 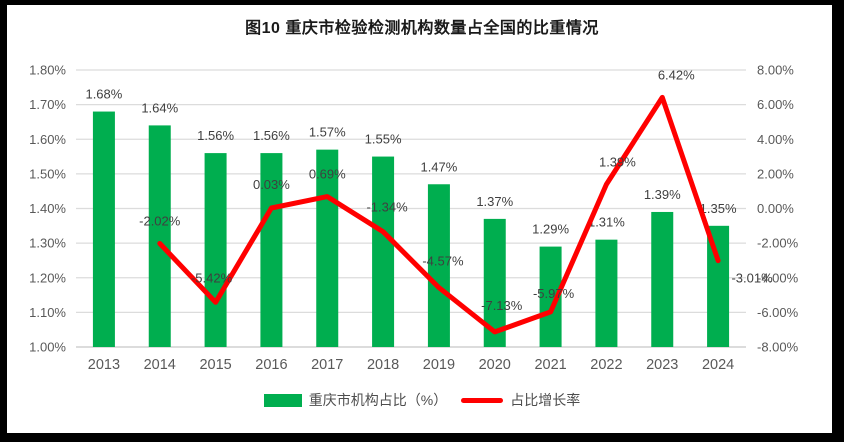 What do you see at coordinates (327, 365) in the screenshot?
I see `x-axis-label: 2017` at bounding box center [327, 365].